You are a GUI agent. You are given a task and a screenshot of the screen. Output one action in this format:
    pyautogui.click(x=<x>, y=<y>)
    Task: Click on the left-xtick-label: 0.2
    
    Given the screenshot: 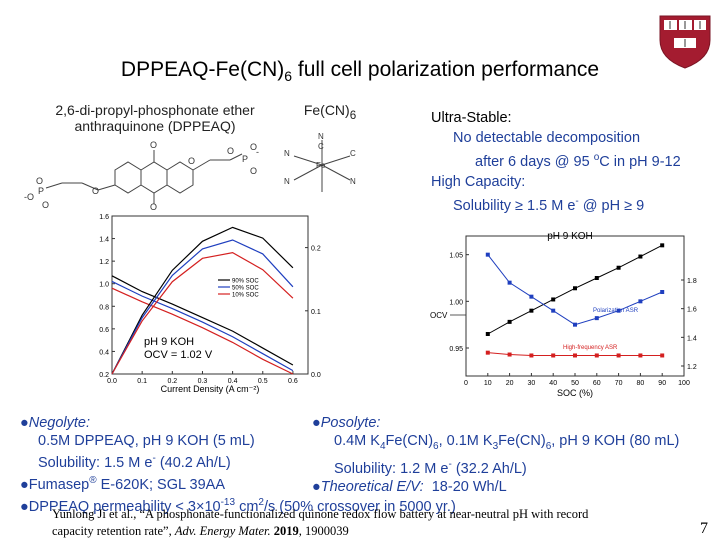 What is the action you would take?
    pyautogui.click(x=172, y=381)
    